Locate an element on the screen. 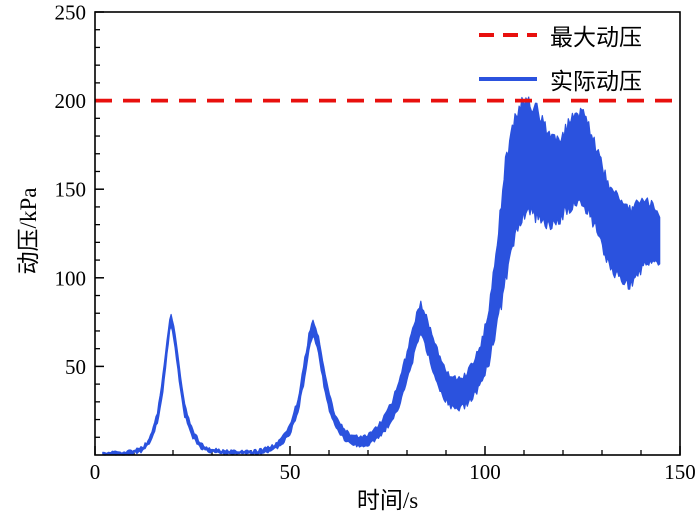 This screenshot has width=700, height=511. legend: 最大动压 实际动压 is located at coordinates (560, 57).